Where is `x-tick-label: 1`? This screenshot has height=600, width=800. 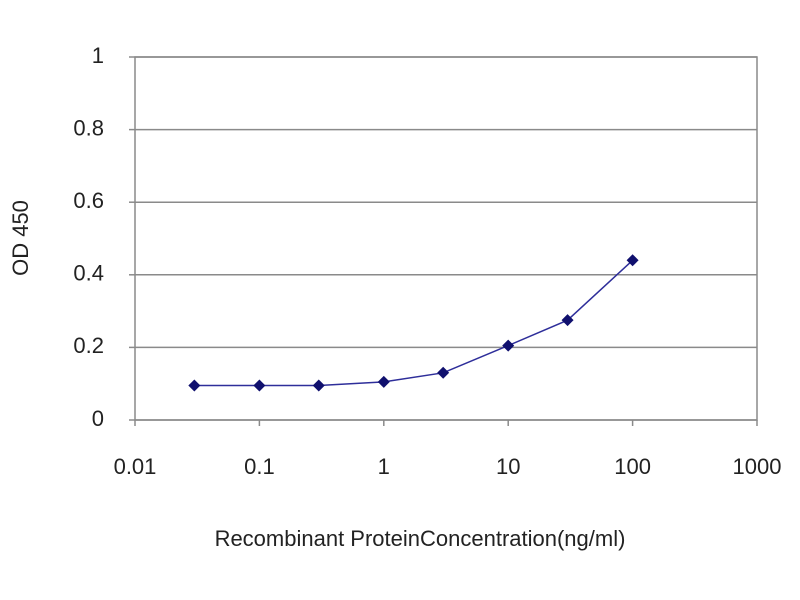
x-tick-label: 1 is located at coordinates (384, 466).